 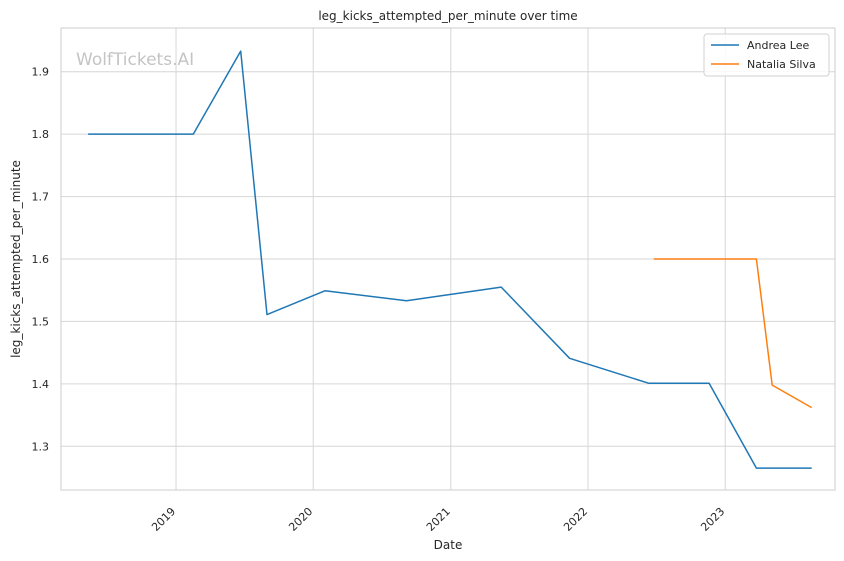 I want to click on y-tick-label: 1.5, so click(x=41, y=321).